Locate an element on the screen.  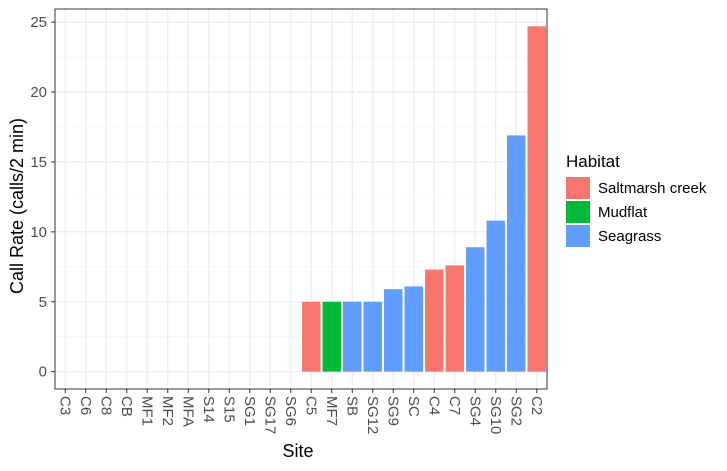
x-tick-label: SG9 is located at coordinates (392, 411).